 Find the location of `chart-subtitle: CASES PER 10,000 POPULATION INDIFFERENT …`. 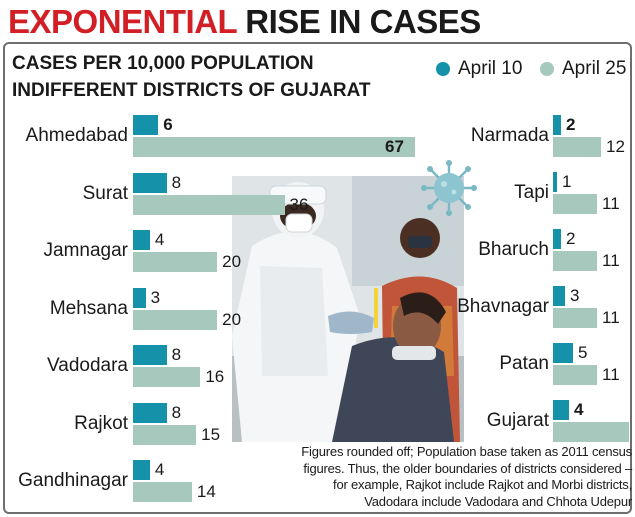

chart-subtitle: CASES PER 10,000 POPULATION INDIFFERENT … is located at coordinates (191, 77).